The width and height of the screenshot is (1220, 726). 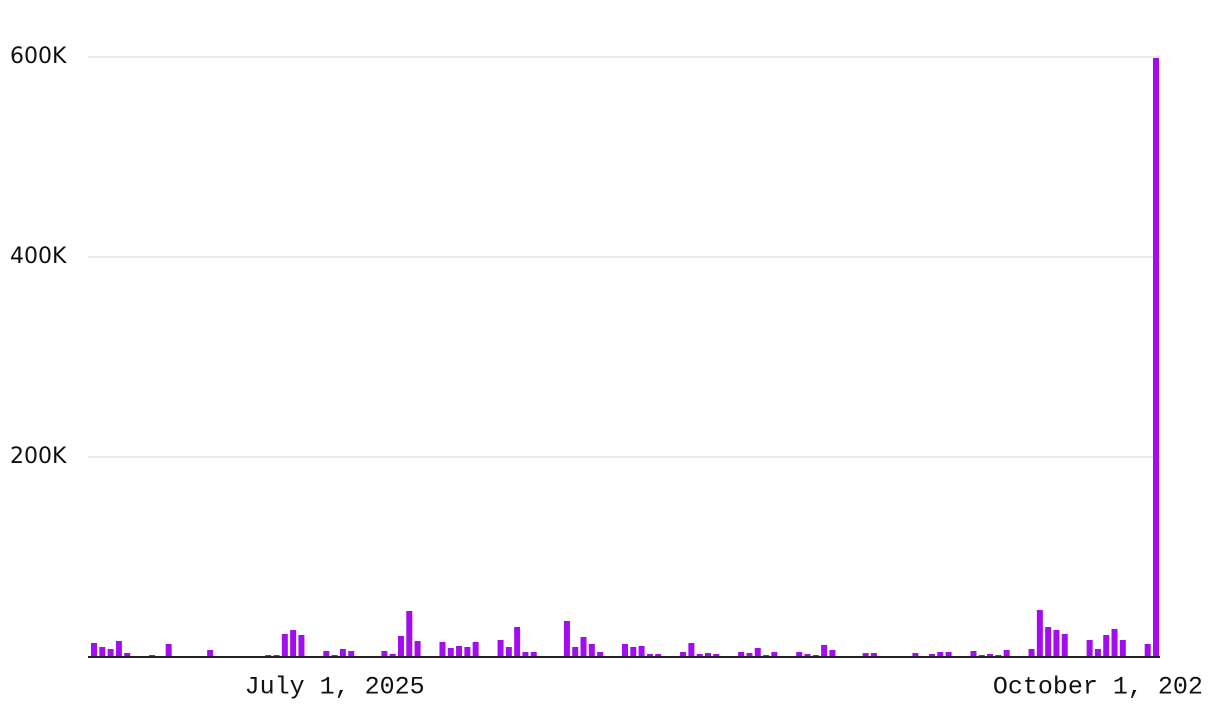 What do you see at coordinates (335, 687) in the screenshot?
I see `x-tick-label: July 1, 2025` at bounding box center [335, 687].